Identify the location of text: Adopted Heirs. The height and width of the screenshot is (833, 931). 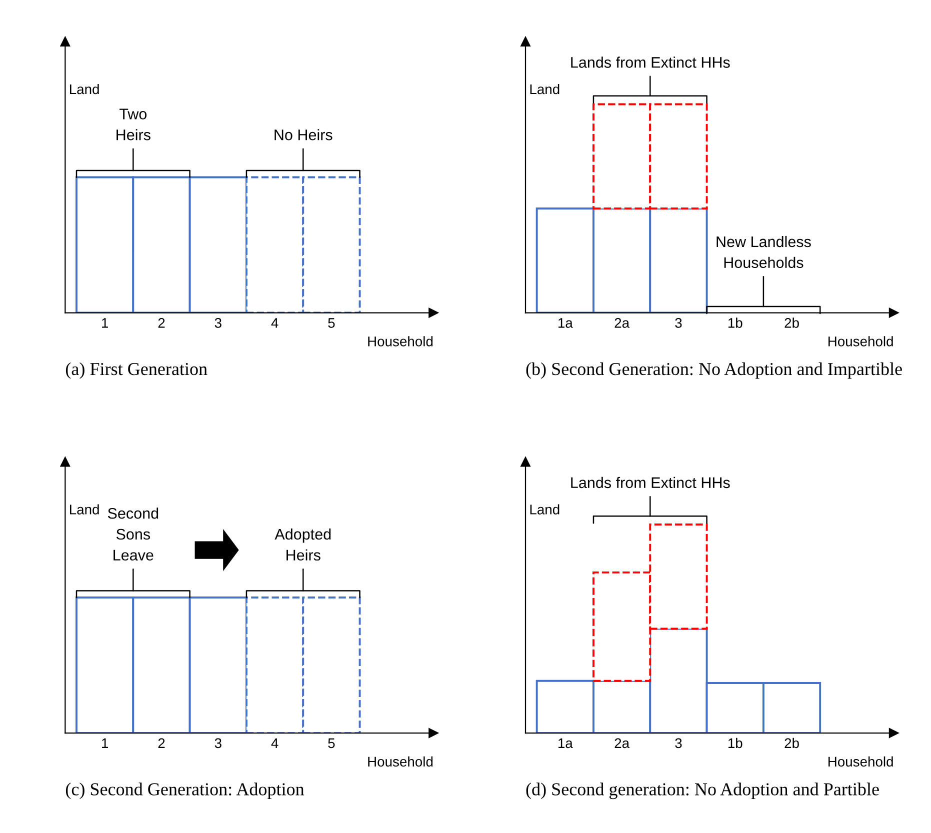
(302, 544).